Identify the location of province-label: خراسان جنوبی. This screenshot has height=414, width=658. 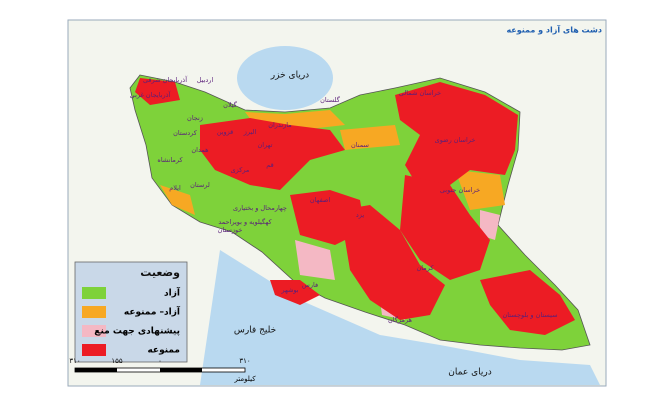
(460, 190).